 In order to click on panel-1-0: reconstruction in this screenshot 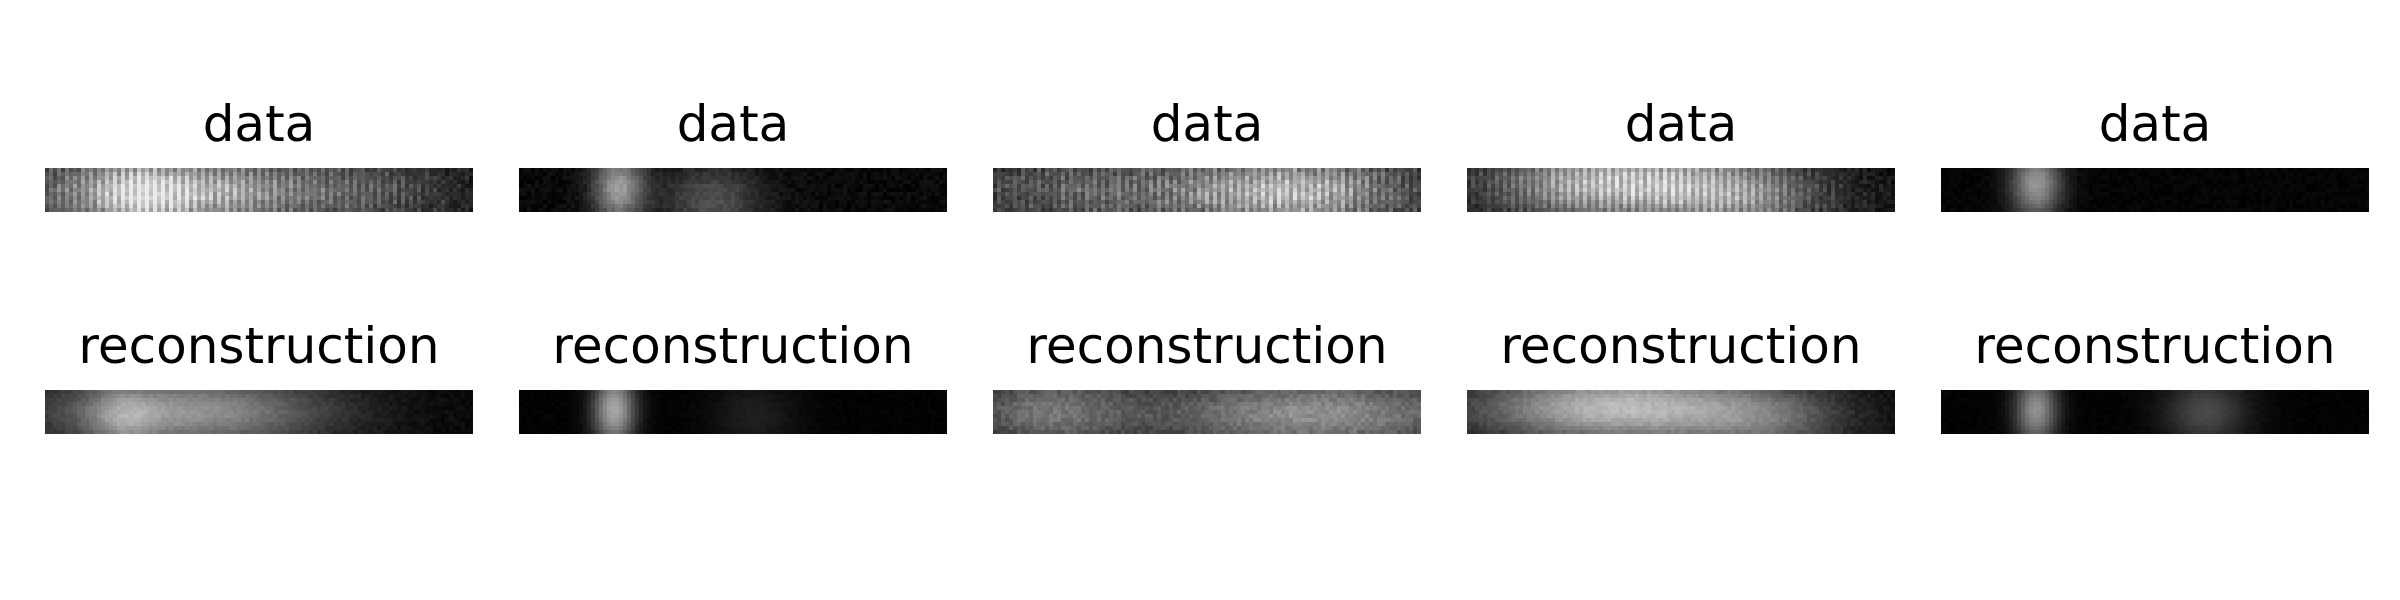, I will do `click(259, 376)`.